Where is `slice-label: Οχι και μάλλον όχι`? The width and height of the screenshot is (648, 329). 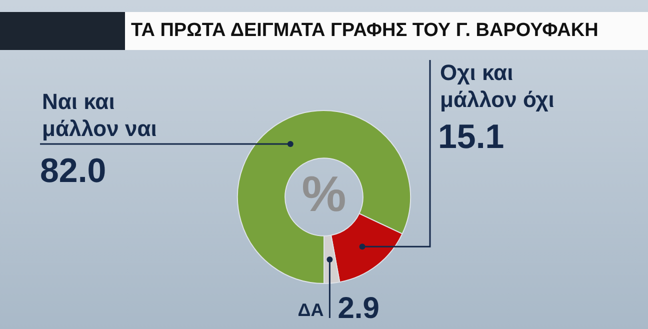
slice-label: Οχι και μάλλον όχι is located at coordinates (497, 86).